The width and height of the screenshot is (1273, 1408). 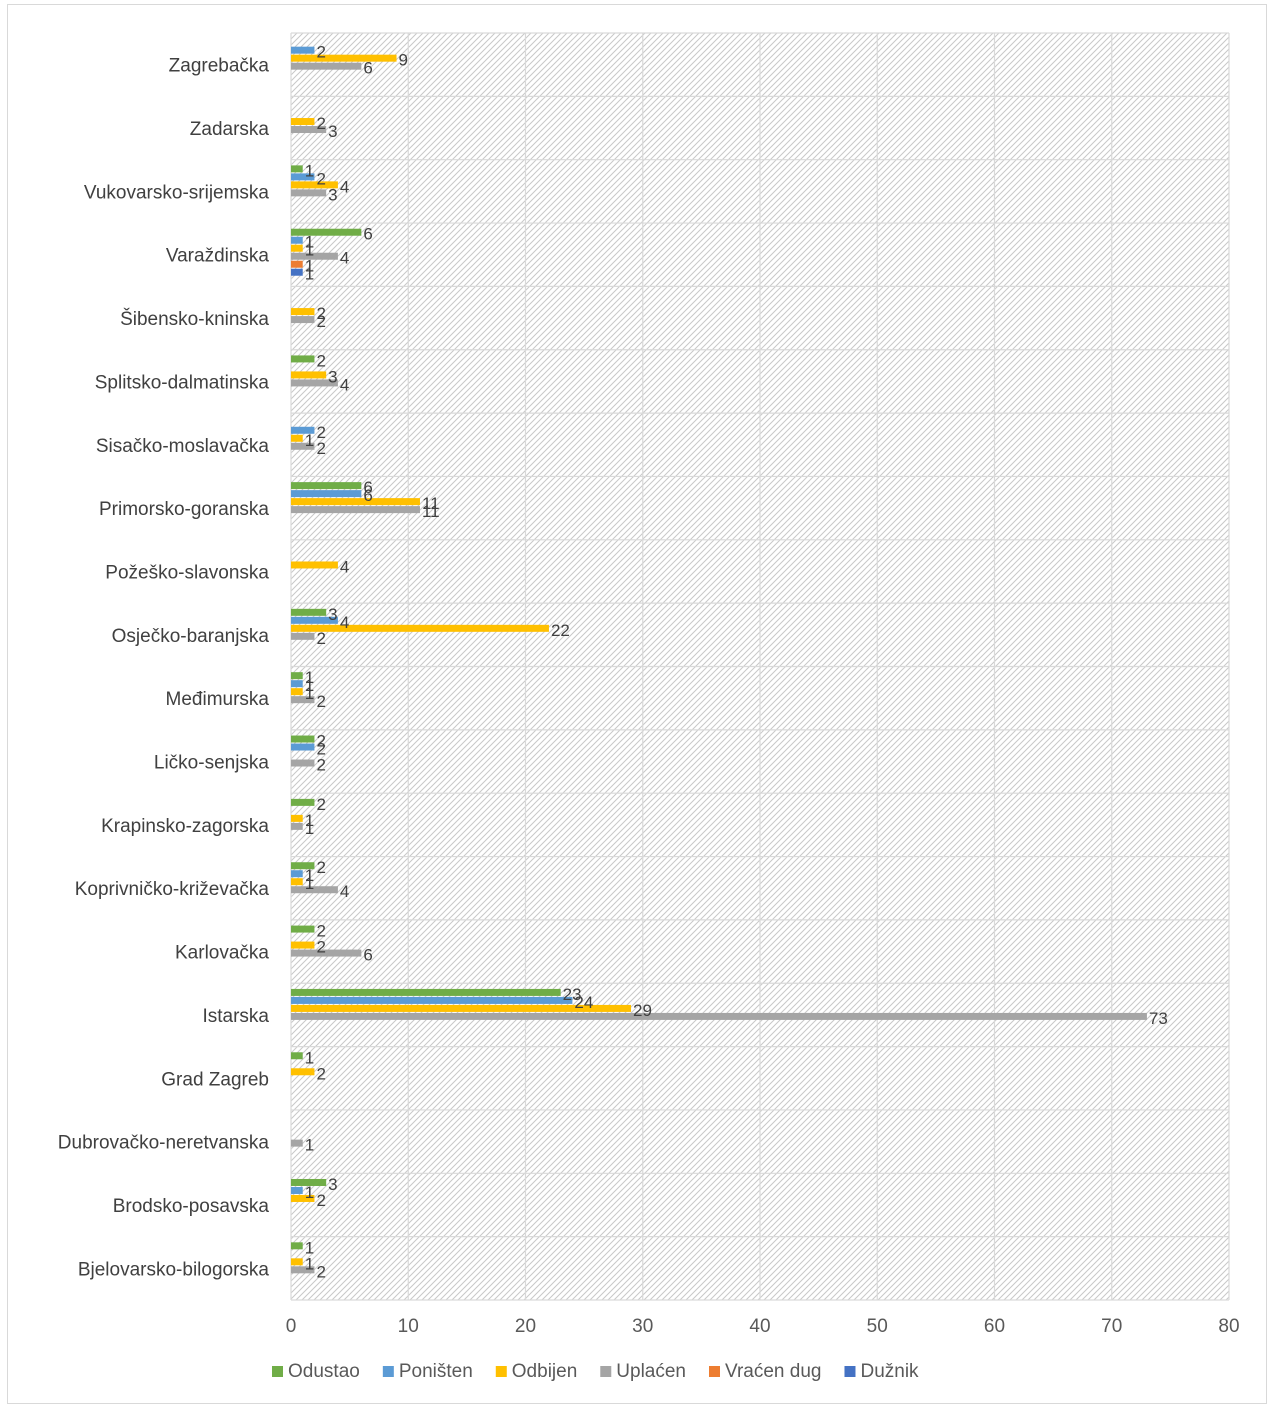 What do you see at coordinates (408, 1326) in the screenshot?
I see `x-tick-label: 10` at bounding box center [408, 1326].